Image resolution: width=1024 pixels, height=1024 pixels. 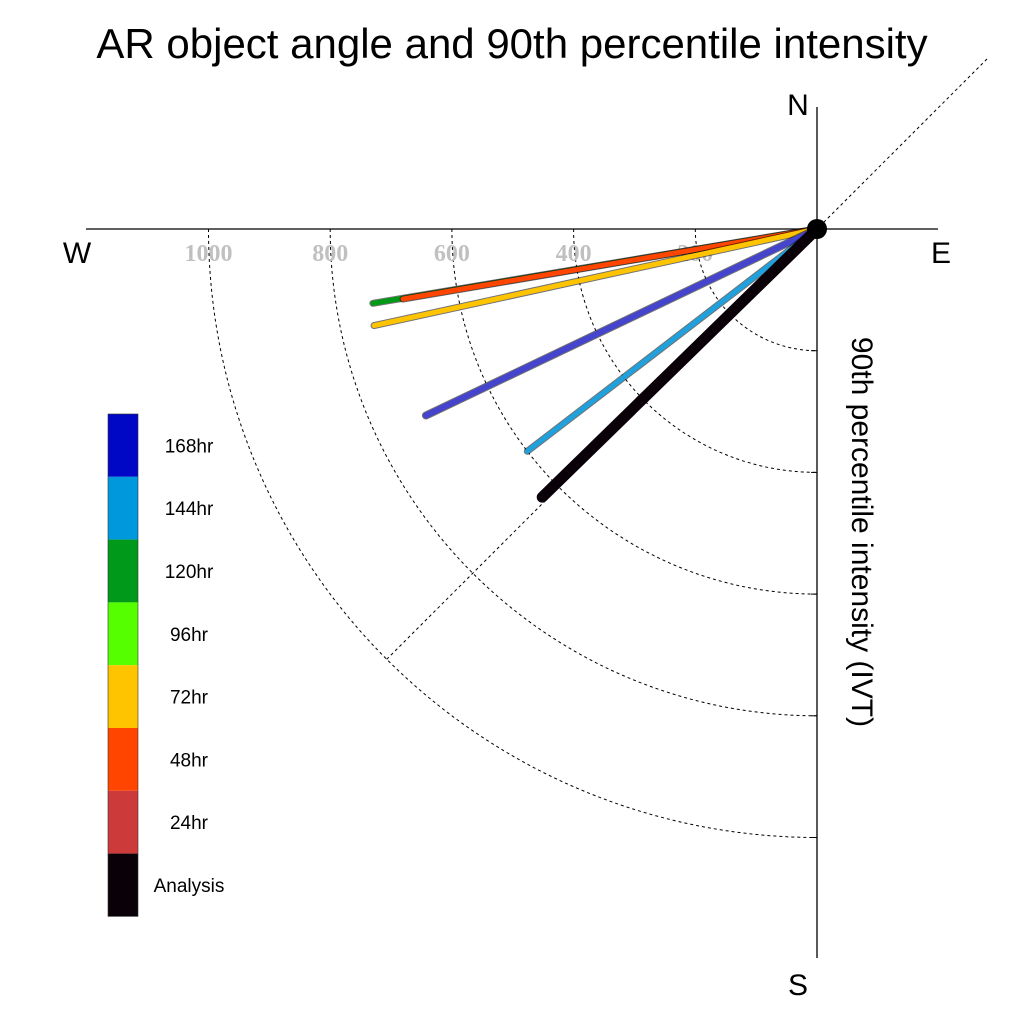 What do you see at coordinates (941, 253) in the screenshot?
I see `compass-east: E` at bounding box center [941, 253].